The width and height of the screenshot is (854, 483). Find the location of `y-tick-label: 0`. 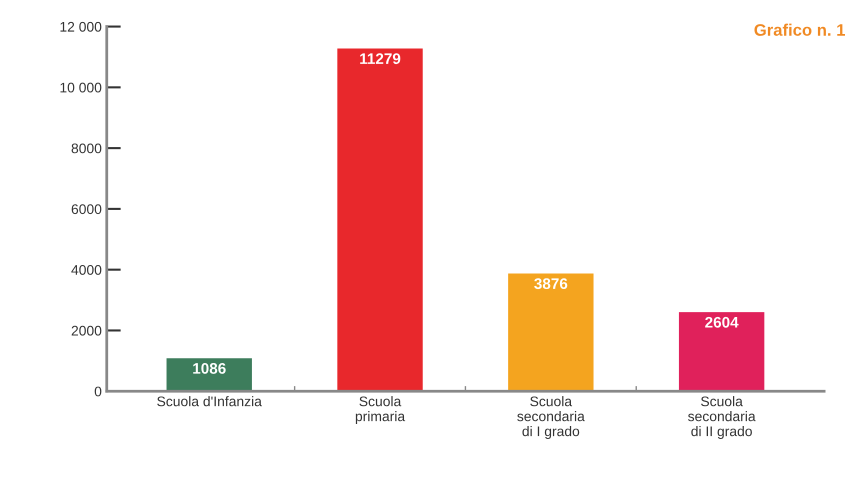

y-tick-label: 0 is located at coordinates (98, 391).